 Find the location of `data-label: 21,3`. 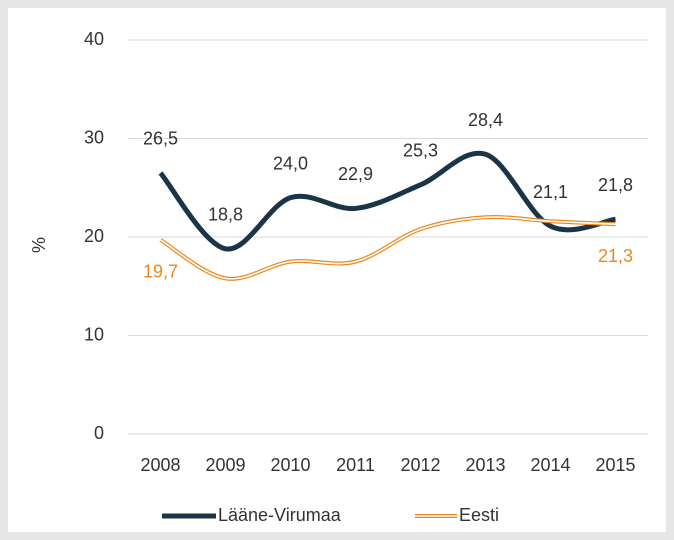

data-label: 21,3 is located at coordinates (615, 256).